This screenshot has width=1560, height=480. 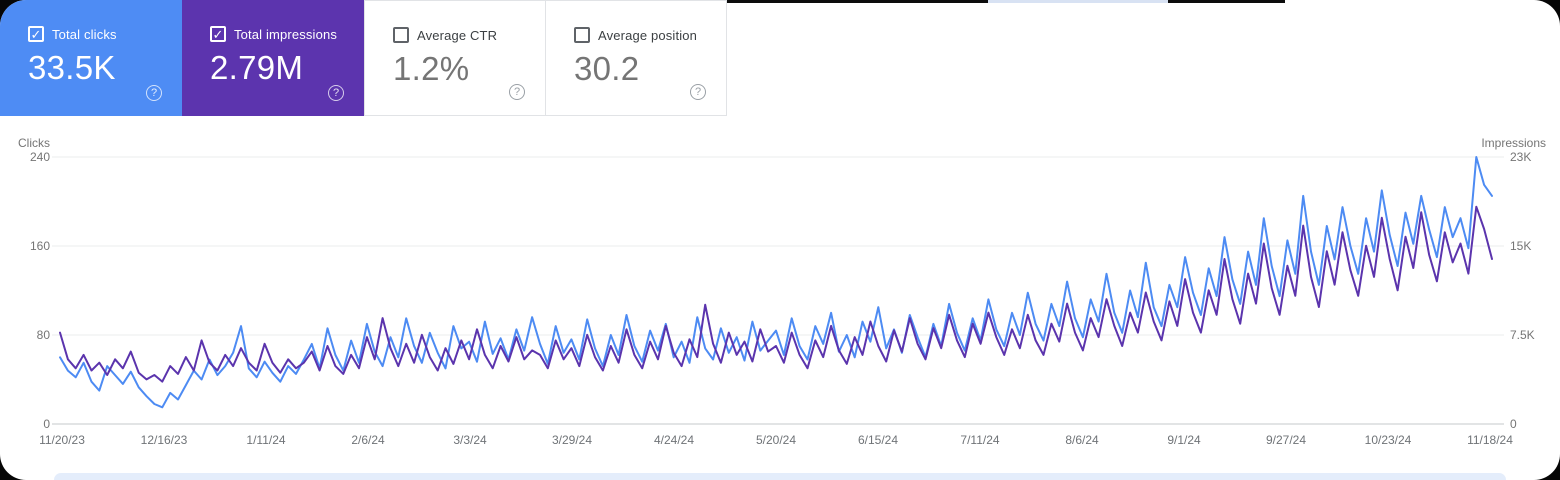 What do you see at coordinates (164, 440) in the screenshot?
I see `x-axis-tick: 12/16/23` at bounding box center [164, 440].